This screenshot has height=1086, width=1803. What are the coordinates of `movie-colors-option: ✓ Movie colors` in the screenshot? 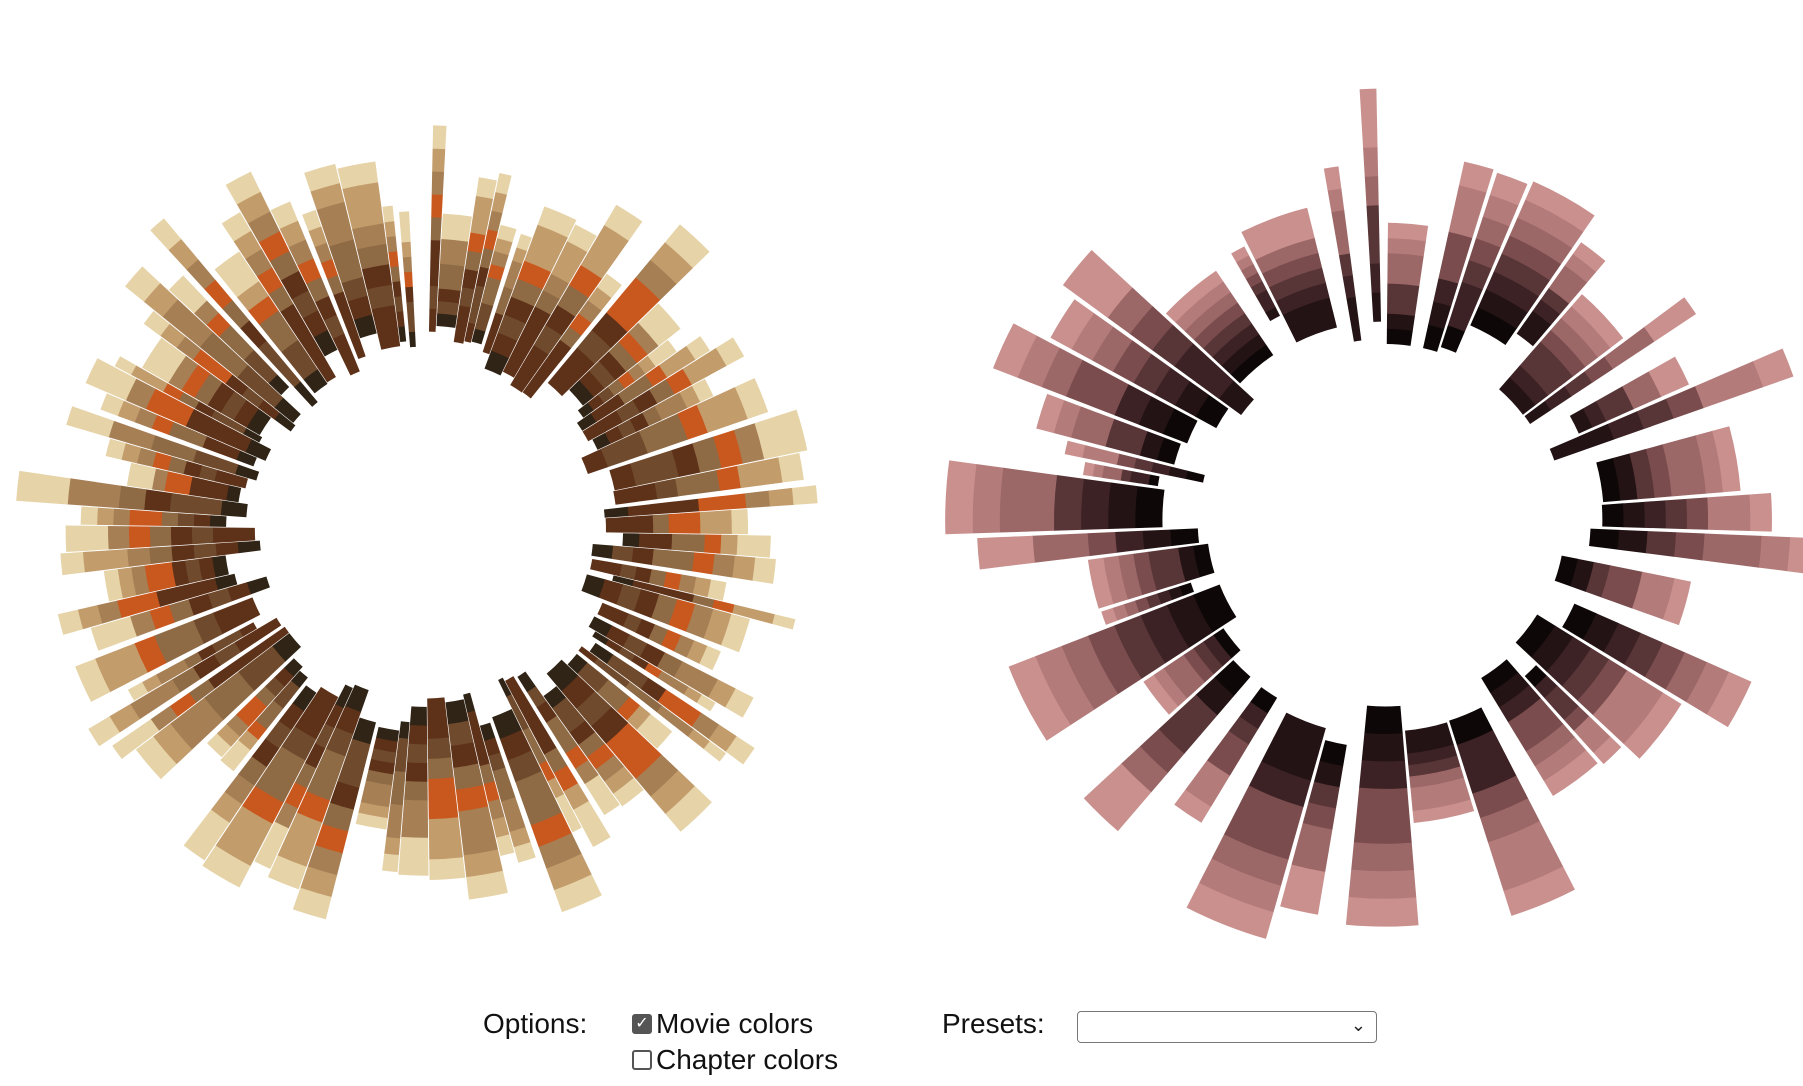 It's located at (722, 1024).